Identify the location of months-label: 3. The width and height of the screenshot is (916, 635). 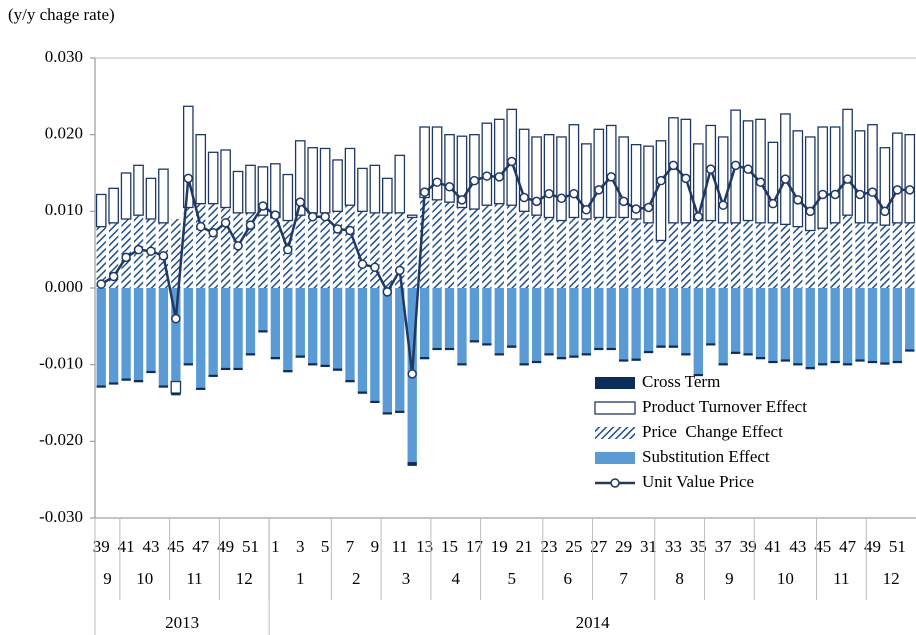
(406, 578).